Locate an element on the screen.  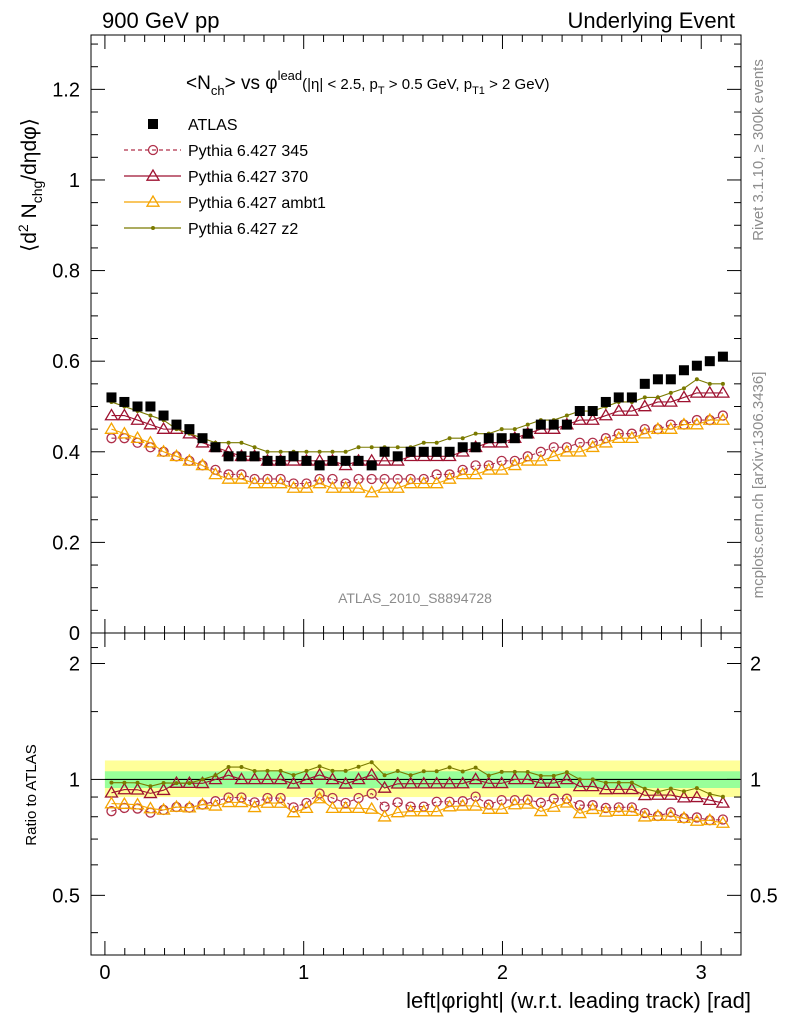
title-cuts: (|η| < 2.5, p is located at coordinates (340, 84).